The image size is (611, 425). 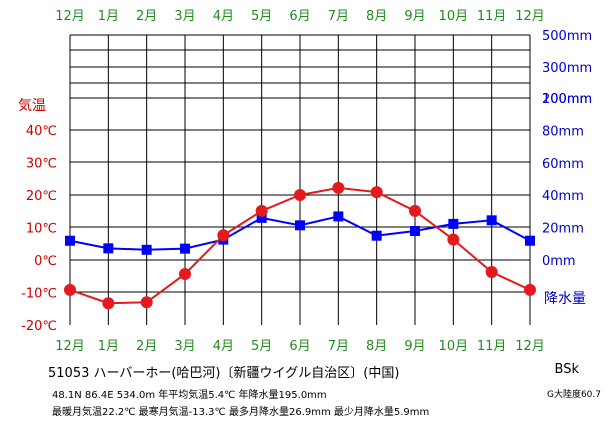 I want to click on month-label-bottom: 6月, so click(x=299, y=346).